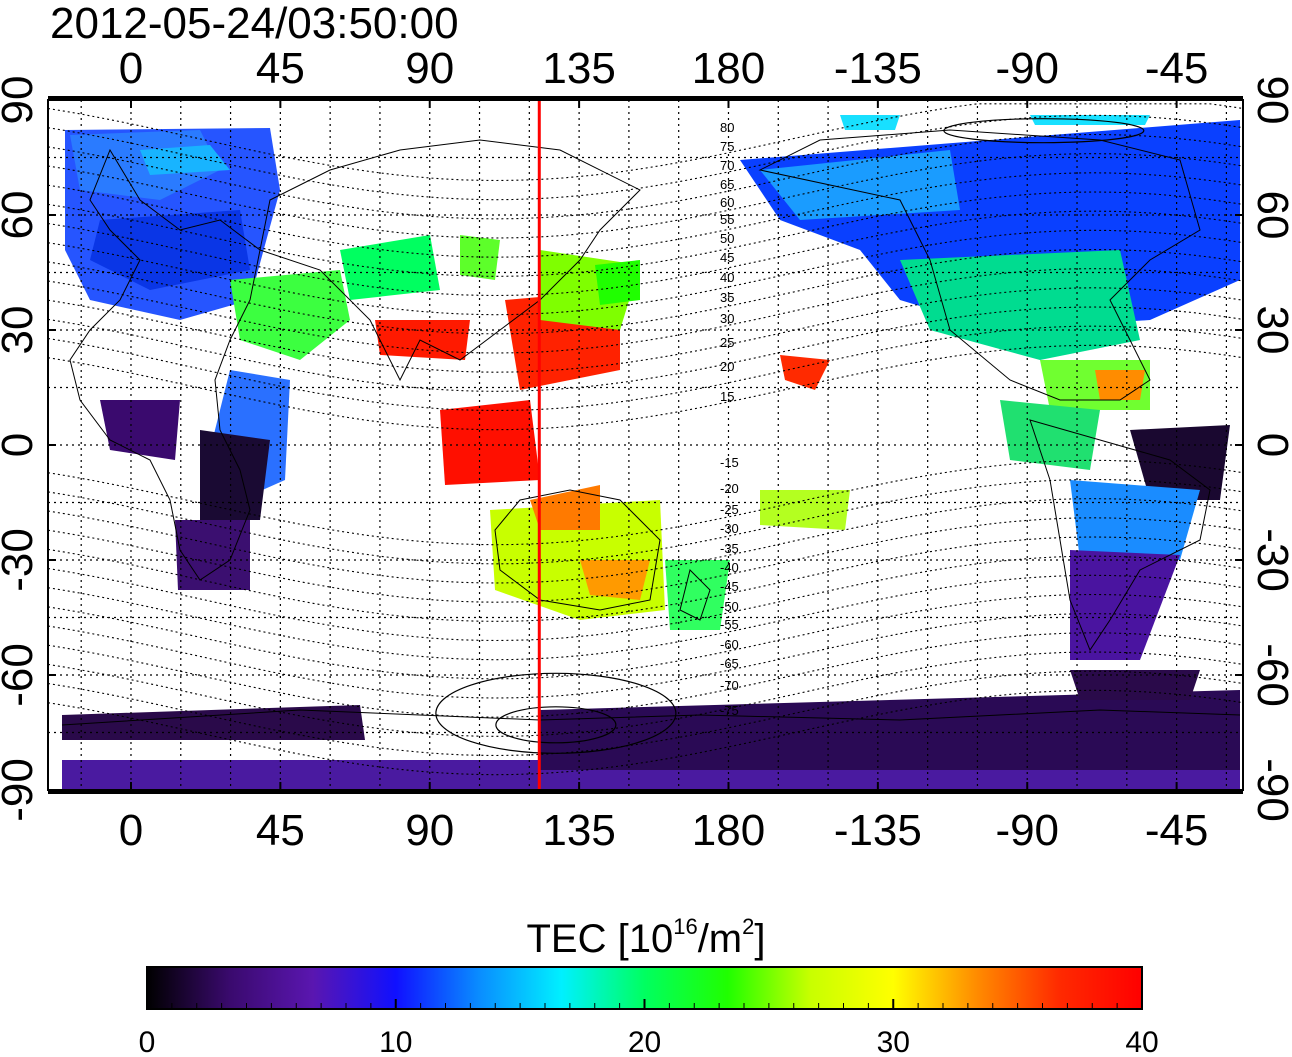 The height and width of the screenshot is (1057, 1292). I want to click on latitude-tick-label-left: 30, so click(21, 330).